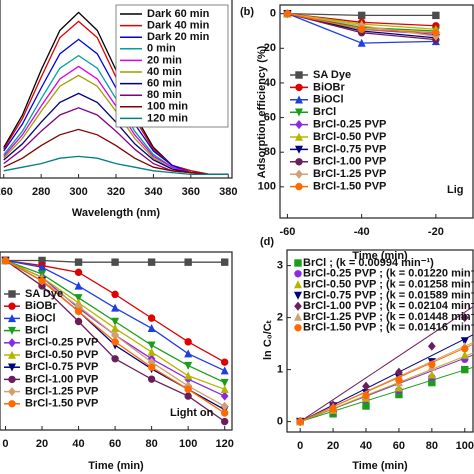  Describe the element at coordinates (116, 213) in the screenshot. I see `x-axis-title: Wavelength (nm)` at that location.